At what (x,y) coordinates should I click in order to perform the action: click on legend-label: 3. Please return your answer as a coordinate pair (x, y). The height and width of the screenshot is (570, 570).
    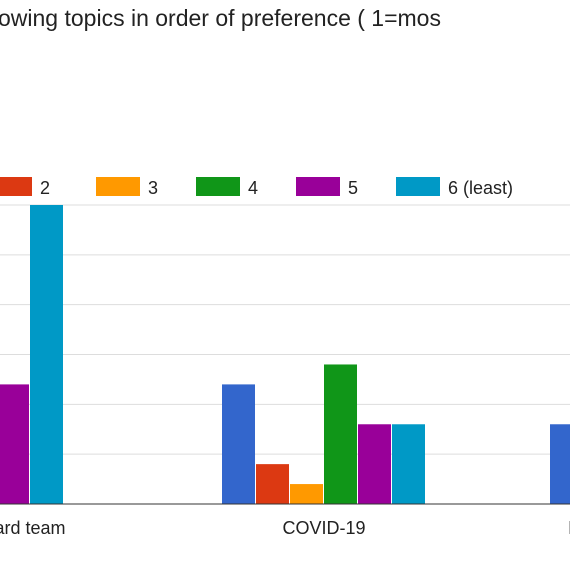
    Looking at the image, I should click on (153, 188).